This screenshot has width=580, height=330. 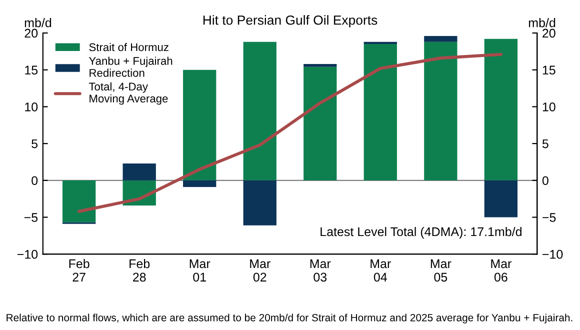 What do you see at coordinates (545, 181) in the screenshot?
I see `y2-tick-label: 0` at bounding box center [545, 181].